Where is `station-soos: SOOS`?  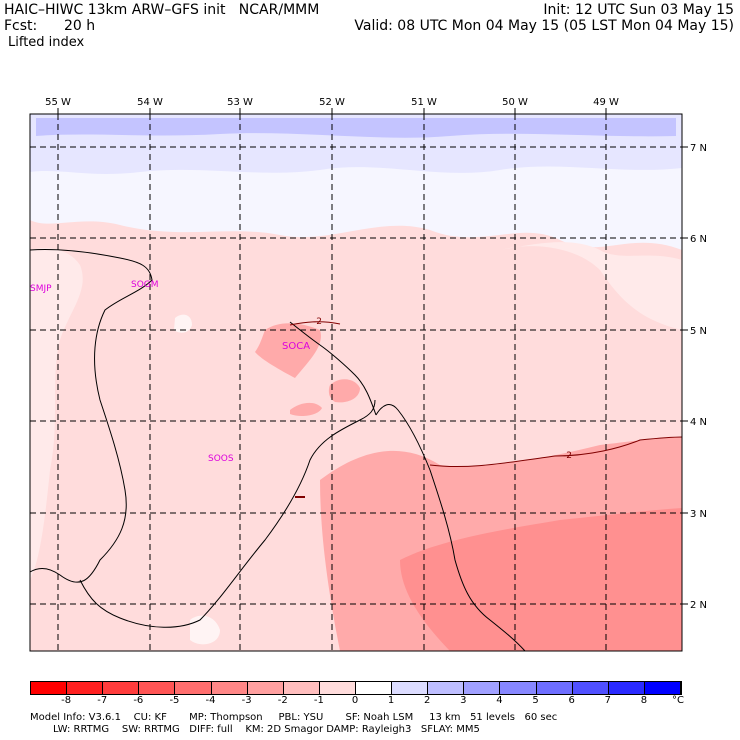
station-soos: SOOS is located at coordinates (221, 459).